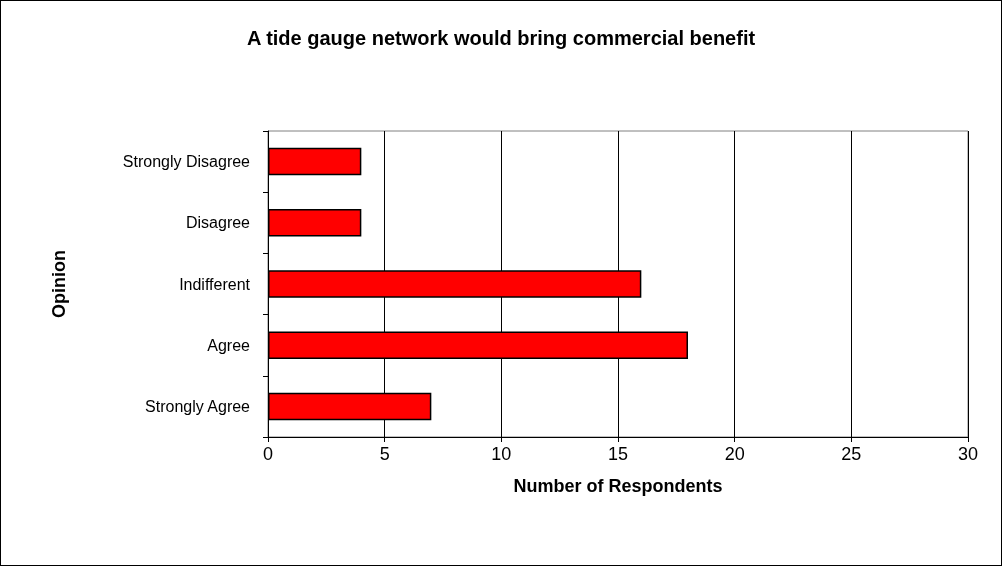 This screenshot has width=1002, height=566. I want to click on chart-title: A tide gauge network would bring commercial benefit, so click(501, 38).